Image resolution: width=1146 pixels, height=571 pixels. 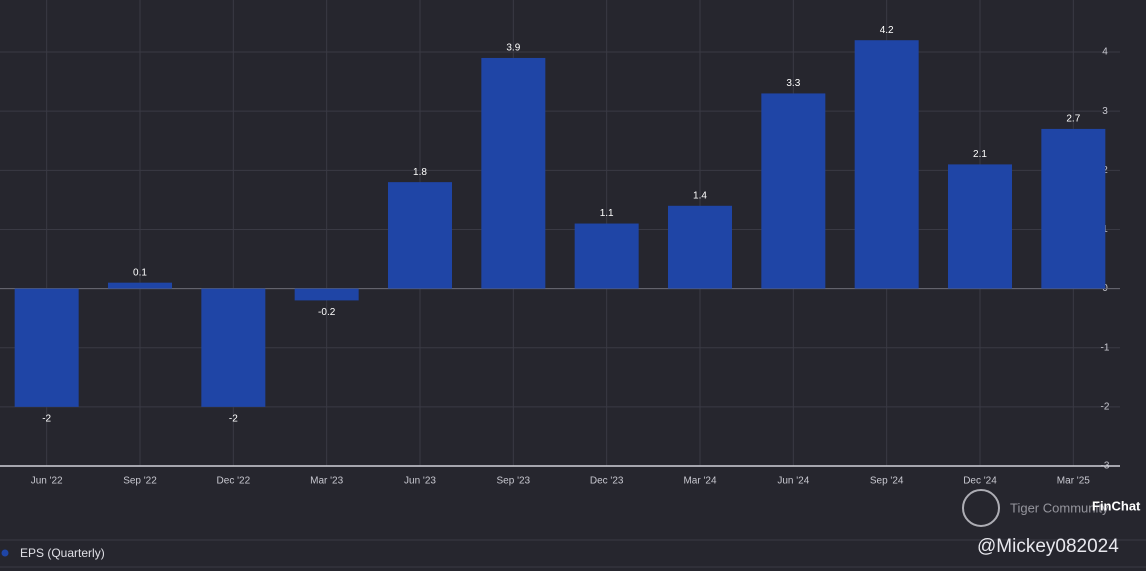 I want to click on x-tick-label: Dec '22, so click(x=234, y=481).